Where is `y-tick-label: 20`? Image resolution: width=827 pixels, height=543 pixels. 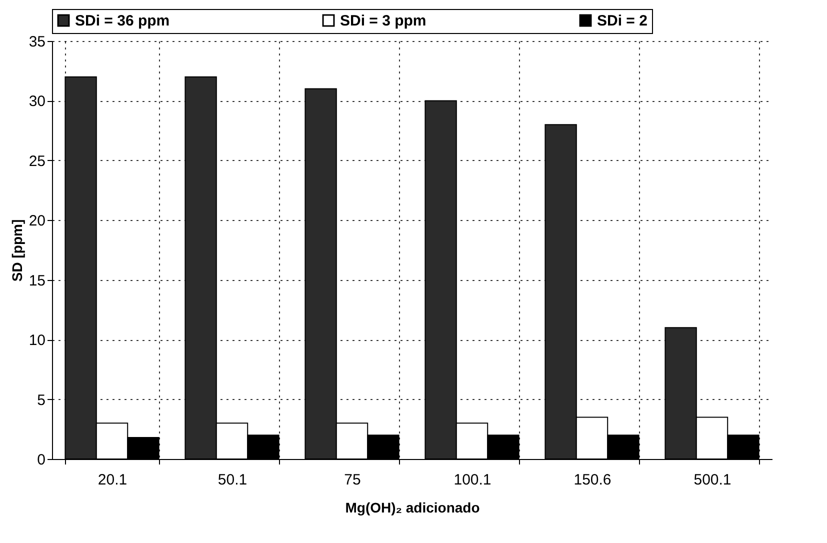 y-tick-label: 20 is located at coordinates (37, 221).